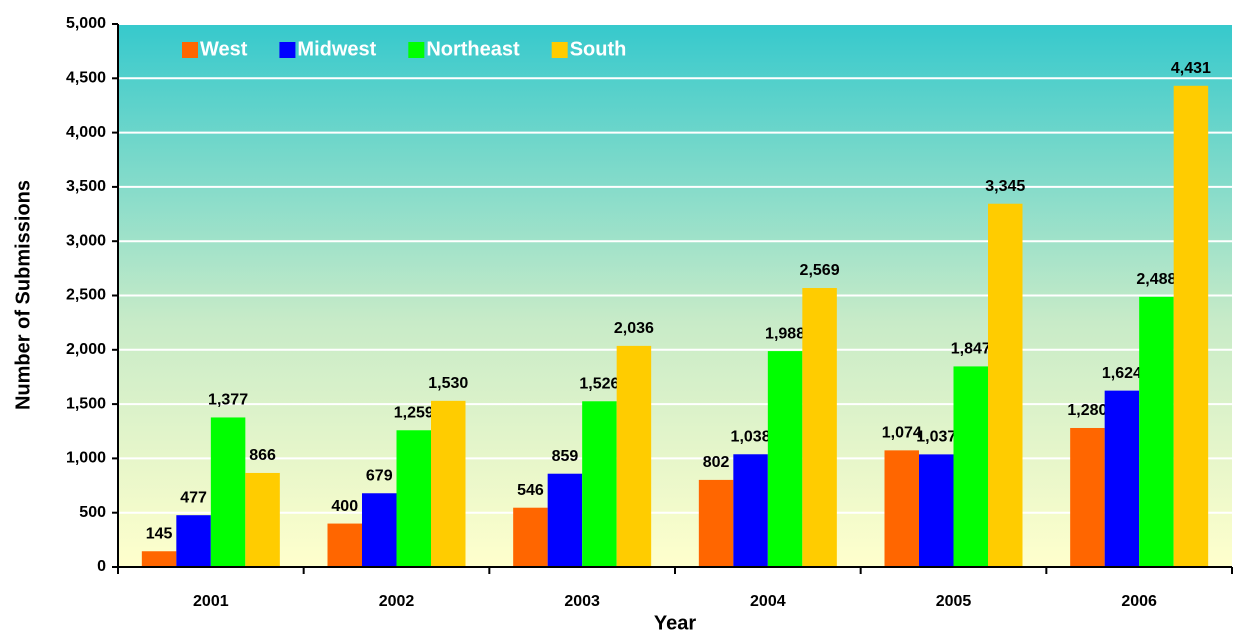 The width and height of the screenshot is (1239, 636). What do you see at coordinates (448, 383) in the screenshot?
I see `value-label: 1,530` at bounding box center [448, 383].